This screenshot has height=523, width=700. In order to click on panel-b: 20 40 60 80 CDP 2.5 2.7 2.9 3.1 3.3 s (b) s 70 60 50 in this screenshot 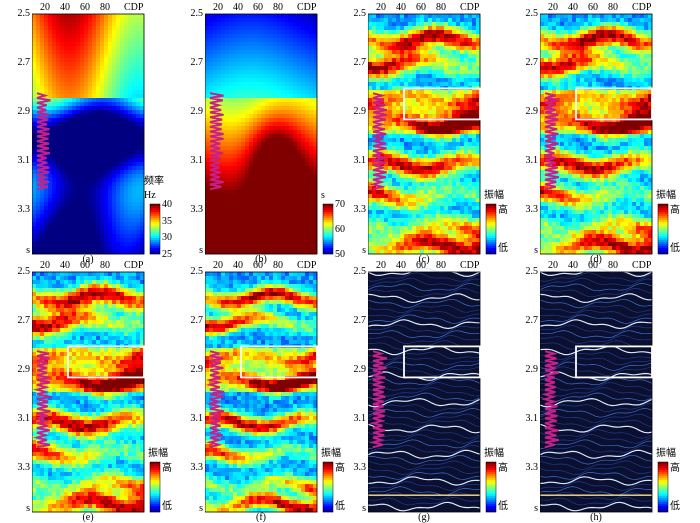, I will do `click(280, 133)`.